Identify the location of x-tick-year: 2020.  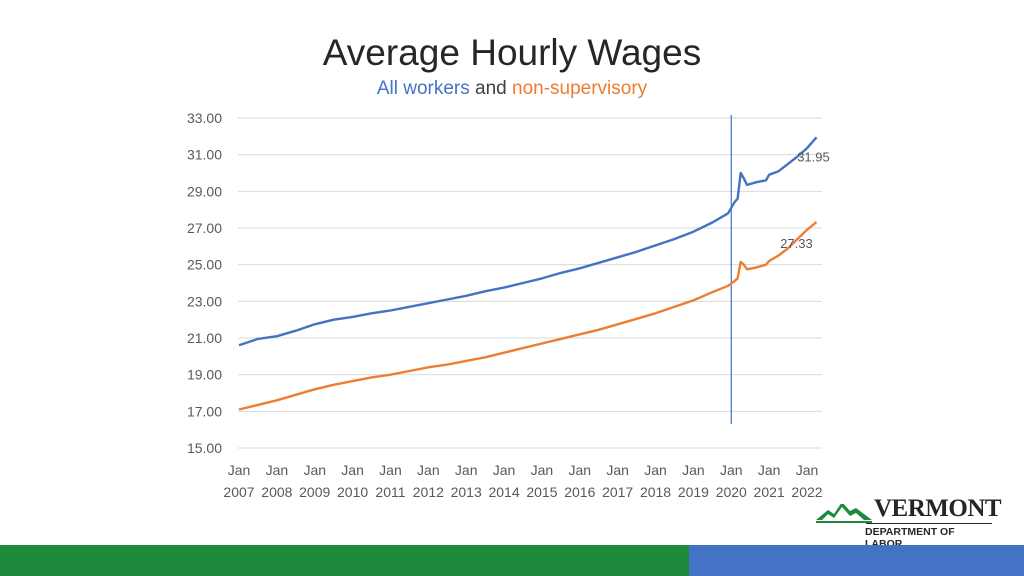
(731, 492).